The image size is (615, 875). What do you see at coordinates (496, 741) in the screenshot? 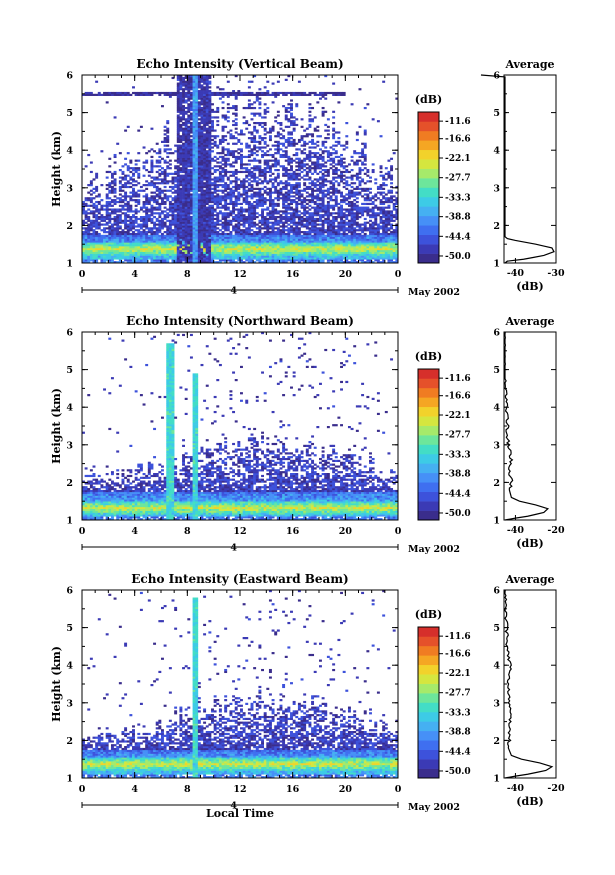
I see `profile-y-tick-label: 2` at bounding box center [496, 741].